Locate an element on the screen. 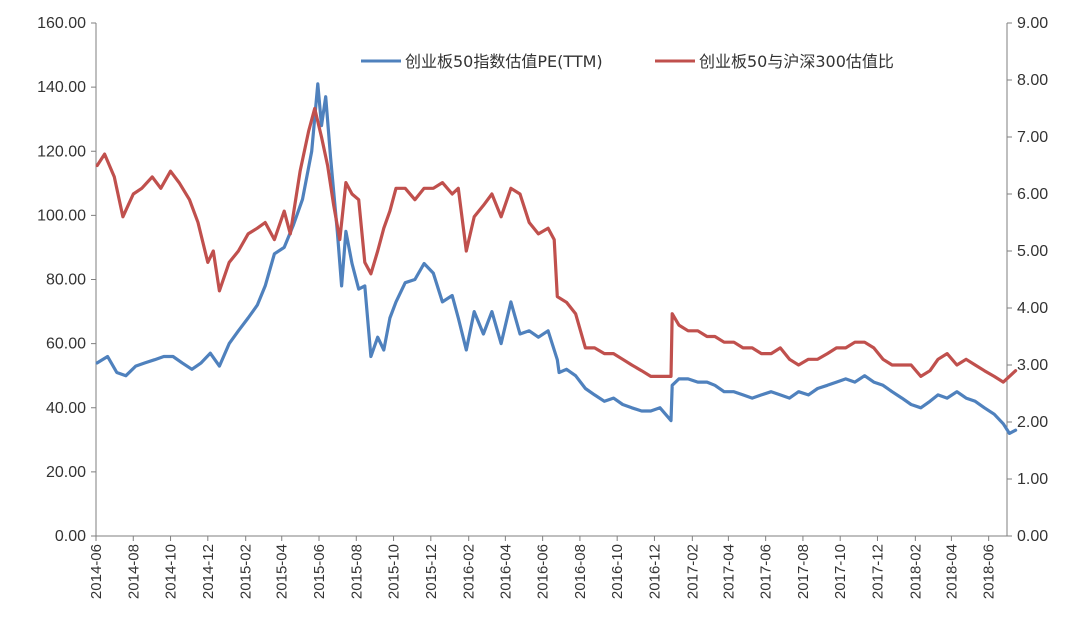 Image resolution: width=1080 pixels, height=632 pixels. legend-label-pe: 创业板50指数估值PE(TTM) is located at coordinates (504, 61).